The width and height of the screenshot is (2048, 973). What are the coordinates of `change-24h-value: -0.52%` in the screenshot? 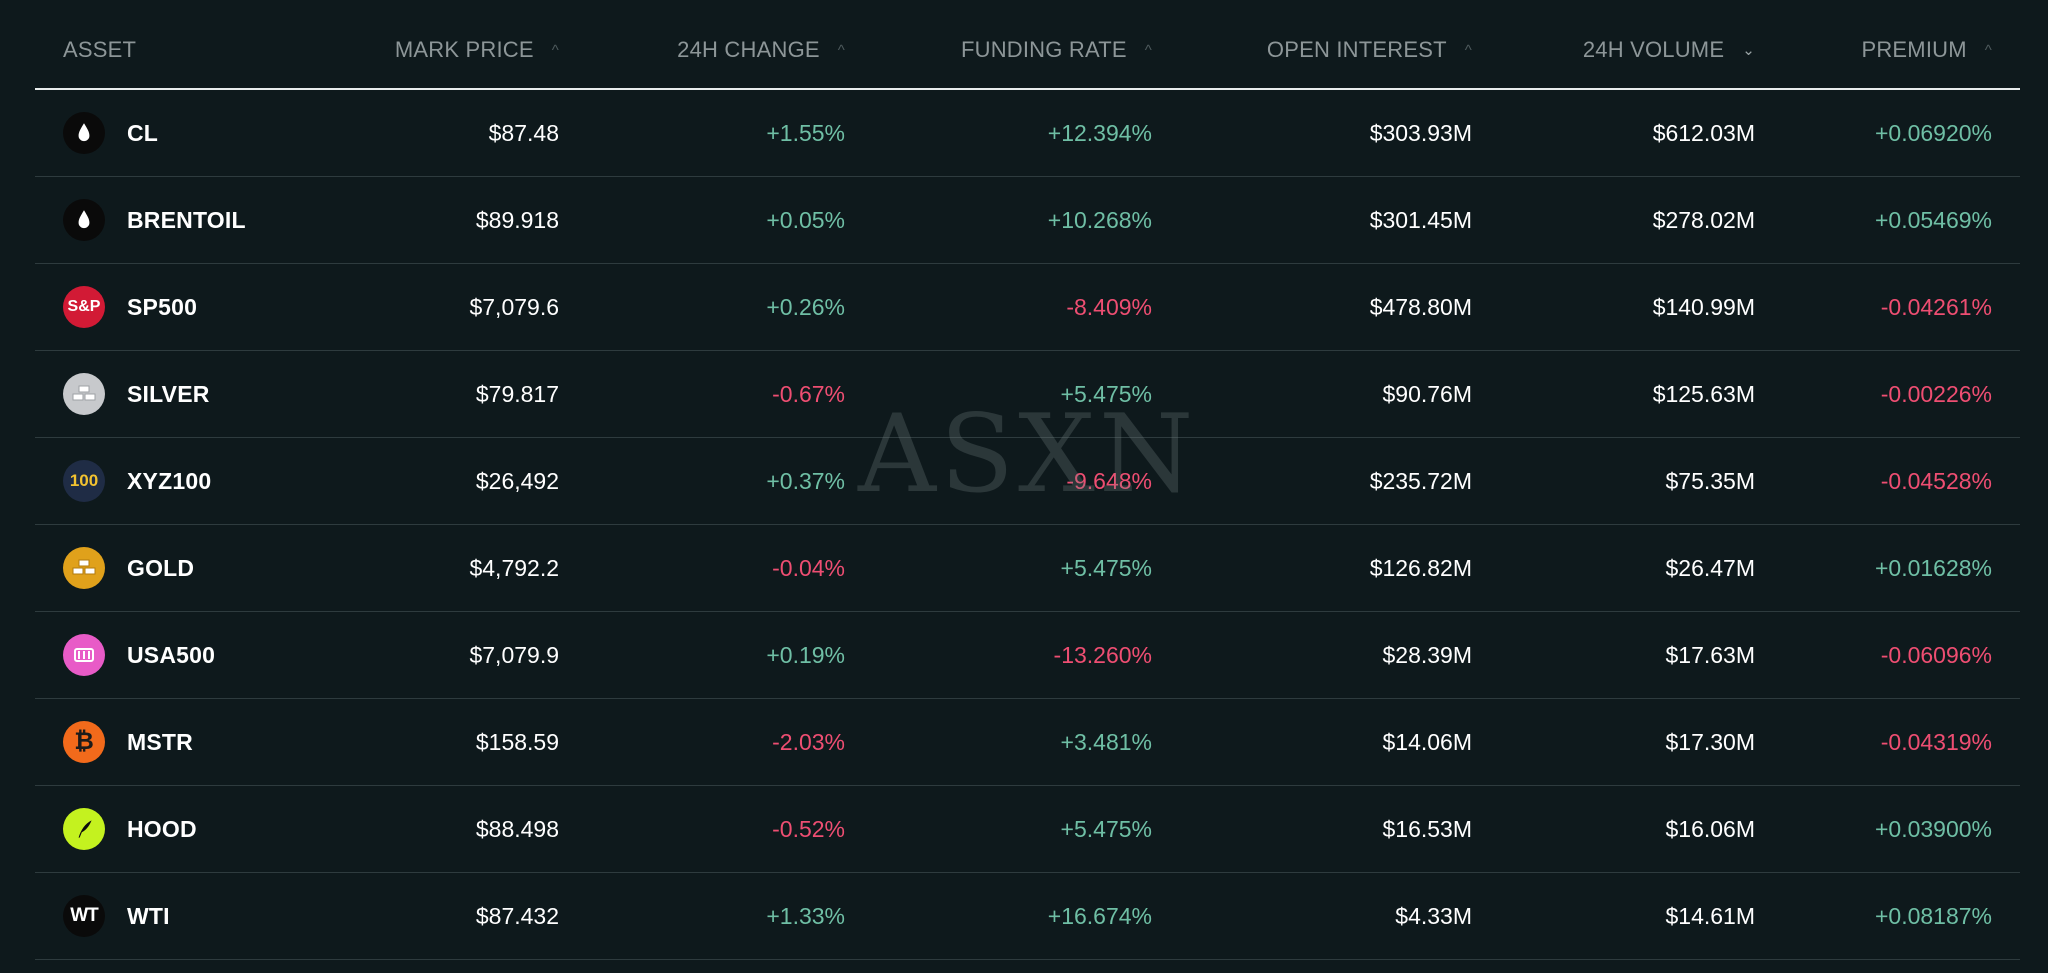 It's located at (808, 828).